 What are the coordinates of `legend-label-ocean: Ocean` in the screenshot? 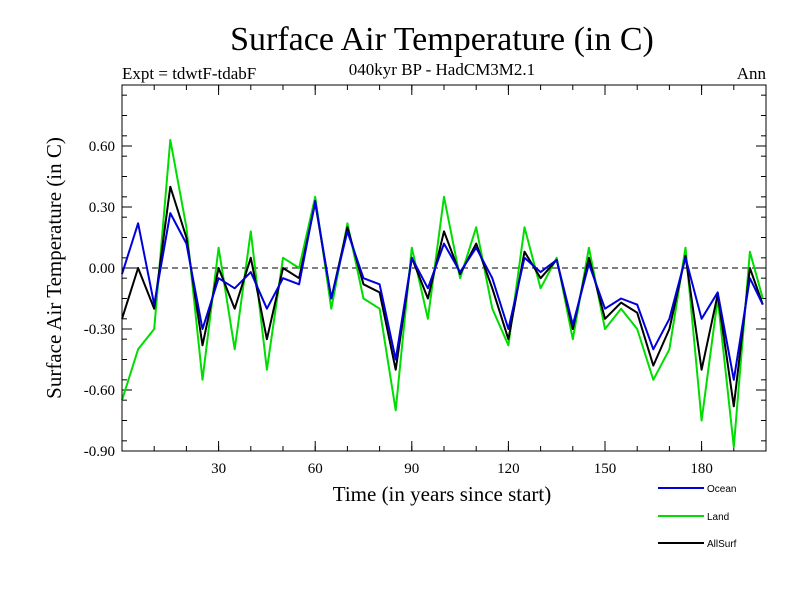 It's located at (721, 489).